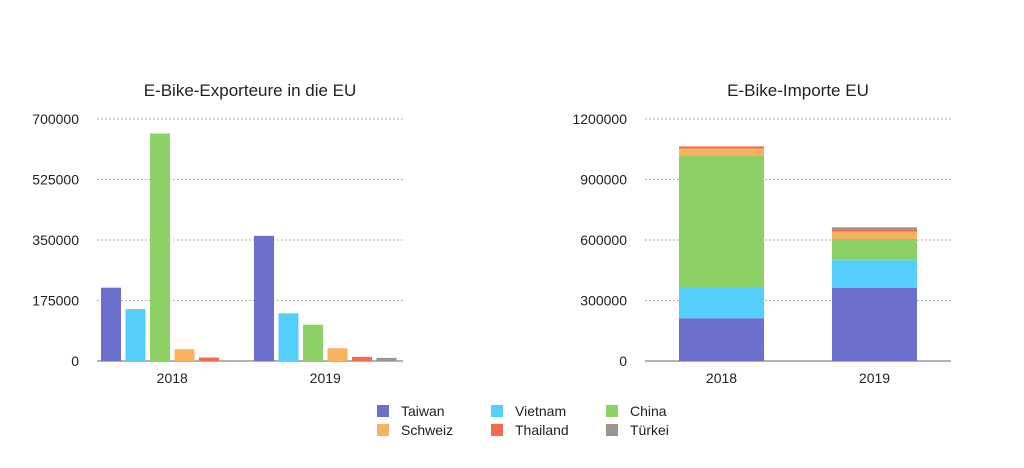  Describe the element at coordinates (874, 274) in the screenshot. I see `imports-bar-vietnam-2019` at that location.